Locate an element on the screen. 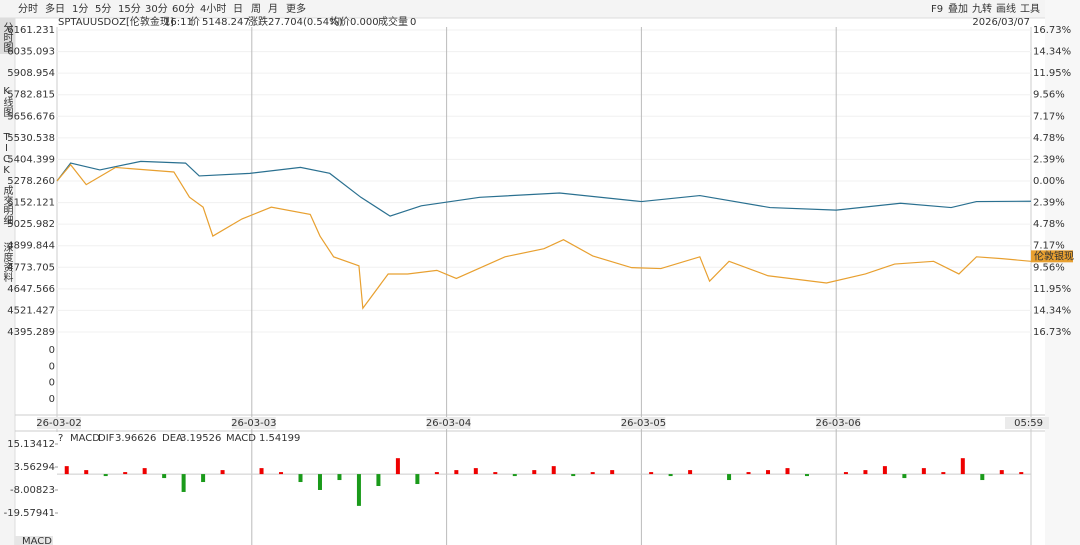 The image size is (1080, 545). price-line is located at coordinates (544, 188).